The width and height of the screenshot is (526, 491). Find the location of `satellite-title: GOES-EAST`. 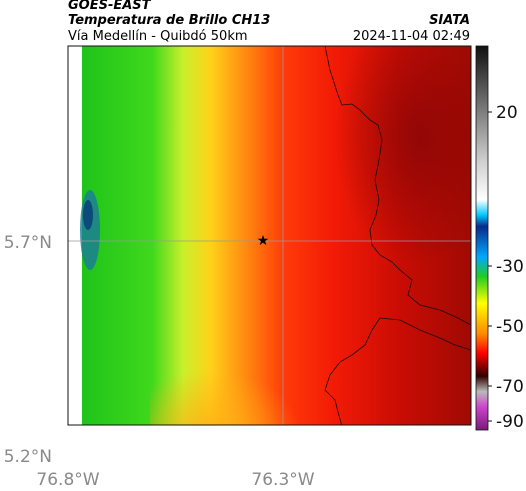

satellite-title: GOES-EAST is located at coordinates (110, 6).